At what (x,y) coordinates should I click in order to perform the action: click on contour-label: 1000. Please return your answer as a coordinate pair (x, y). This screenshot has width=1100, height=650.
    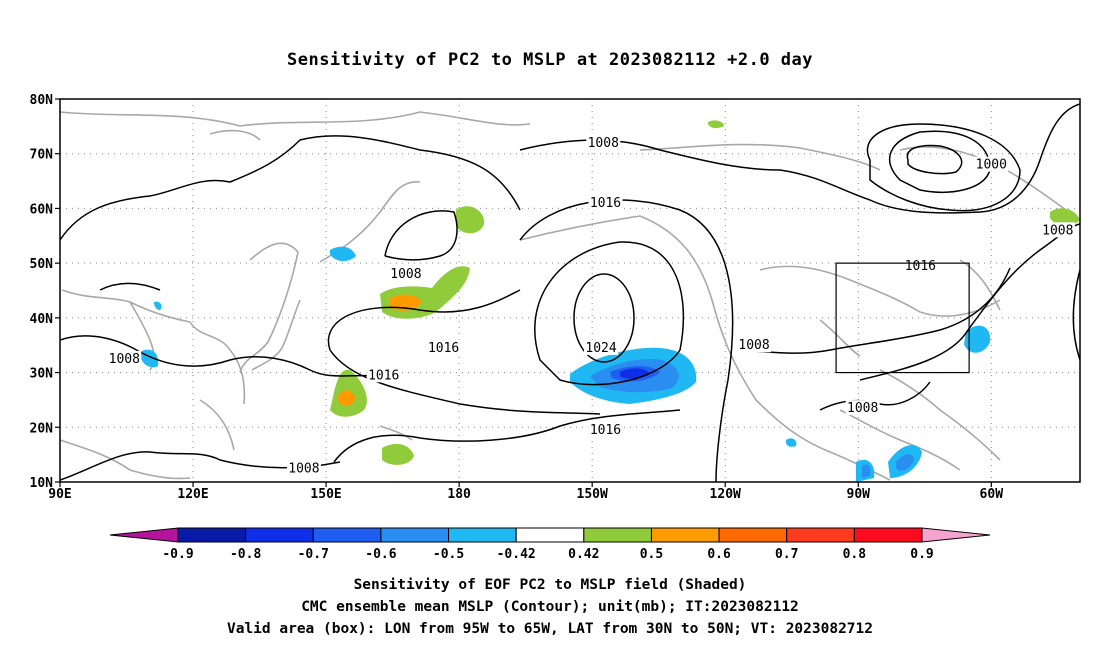
    Looking at the image, I should click on (991, 165).